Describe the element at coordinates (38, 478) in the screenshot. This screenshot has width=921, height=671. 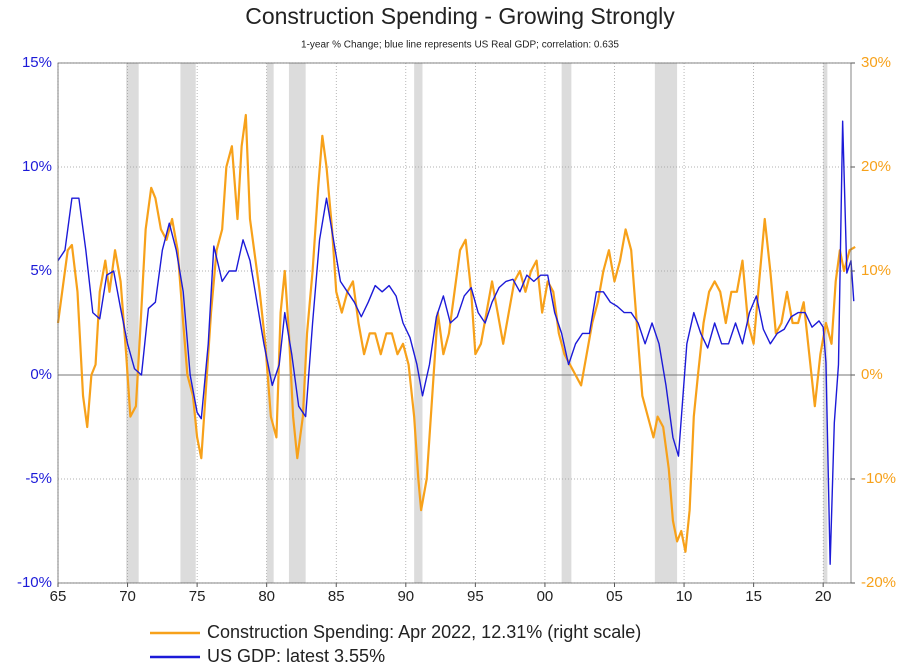
I see `y-tick-label: -5%` at that location.